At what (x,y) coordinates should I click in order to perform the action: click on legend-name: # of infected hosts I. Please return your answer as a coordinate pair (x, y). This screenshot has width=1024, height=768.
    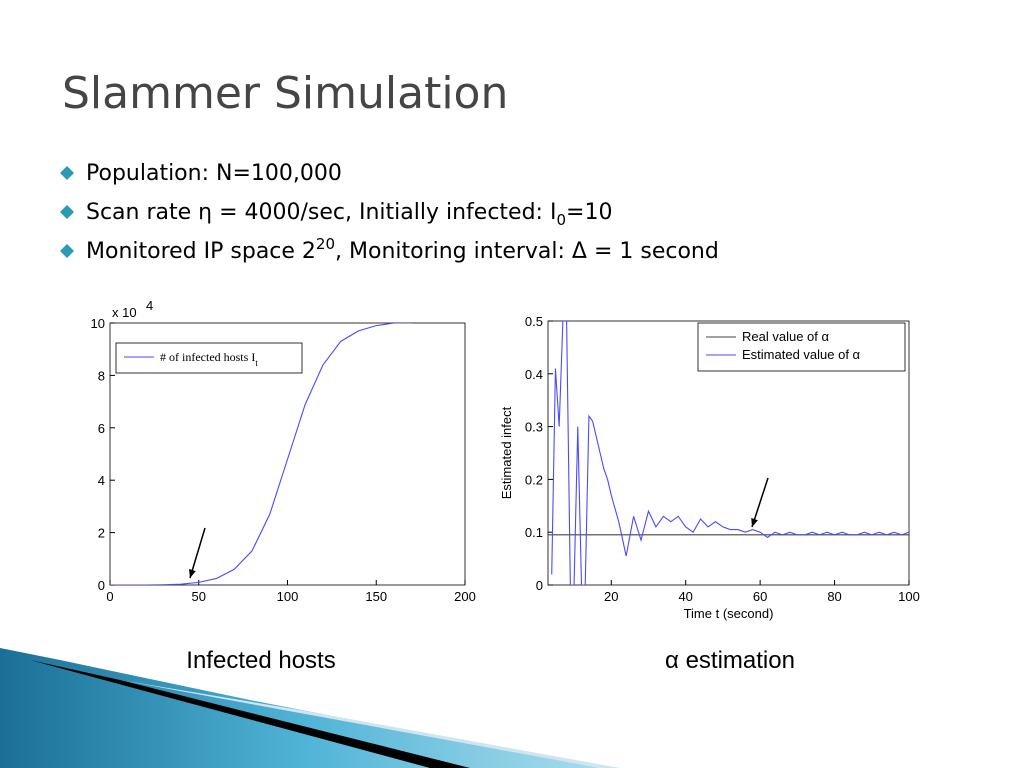
    Looking at the image, I should click on (207, 357).